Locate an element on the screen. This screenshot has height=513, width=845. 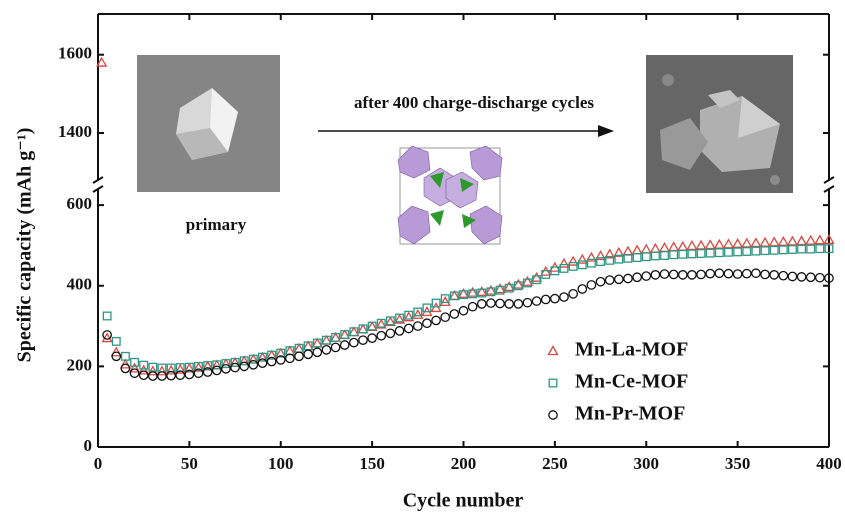
x-axis-label: Cycle number is located at coordinates (463, 501).